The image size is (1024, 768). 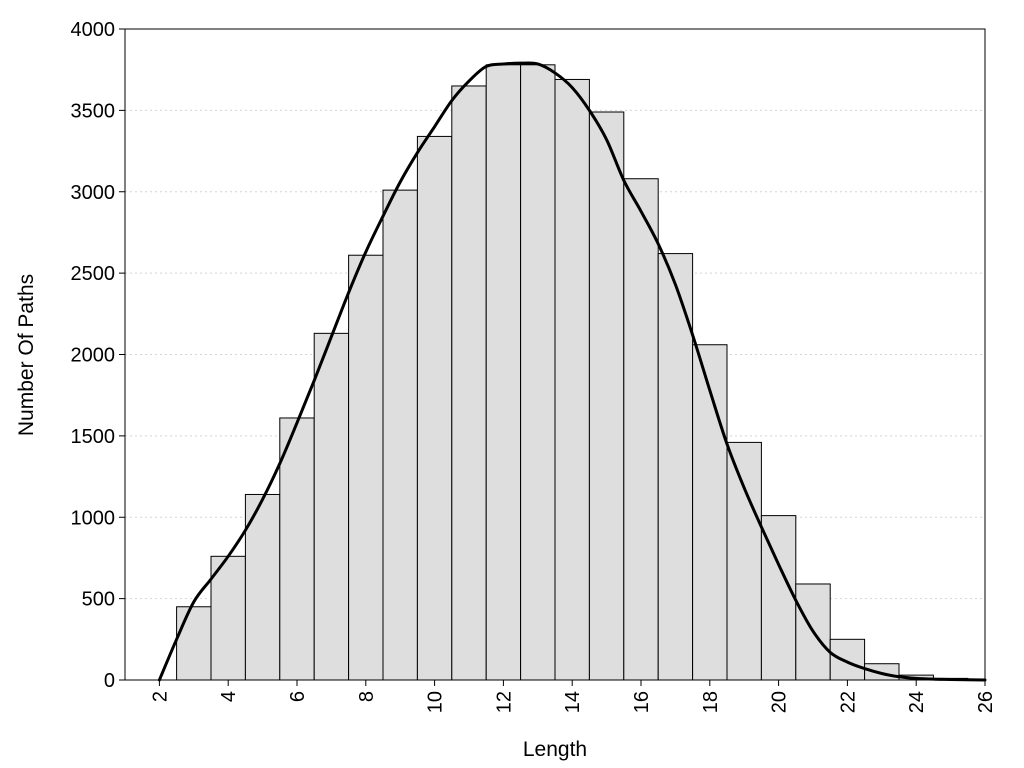 I want to click on x-tick-label: 18, so click(x=711, y=702).